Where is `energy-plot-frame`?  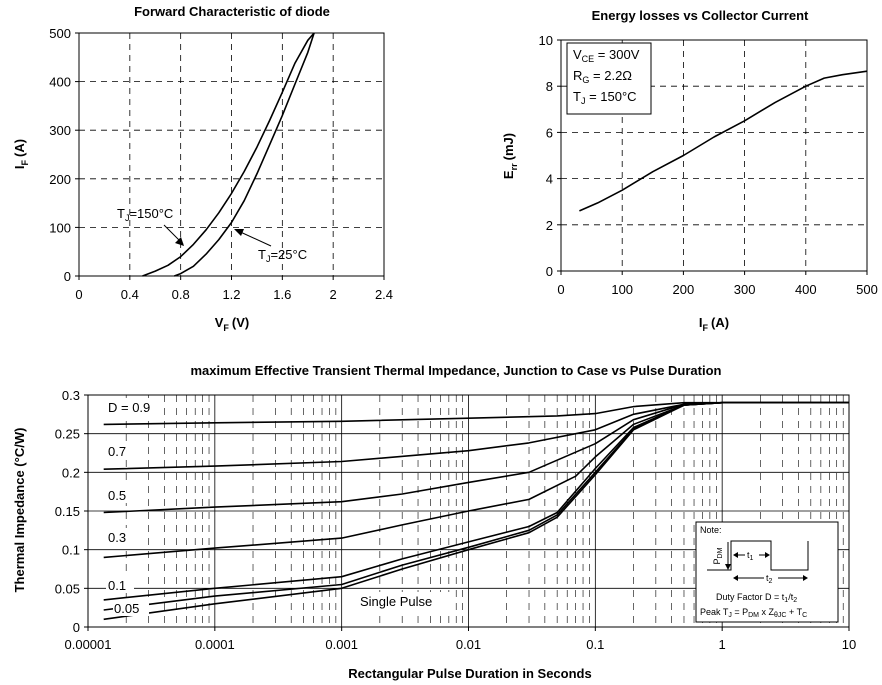 energy-plot-frame is located at coordinates (714, 155).